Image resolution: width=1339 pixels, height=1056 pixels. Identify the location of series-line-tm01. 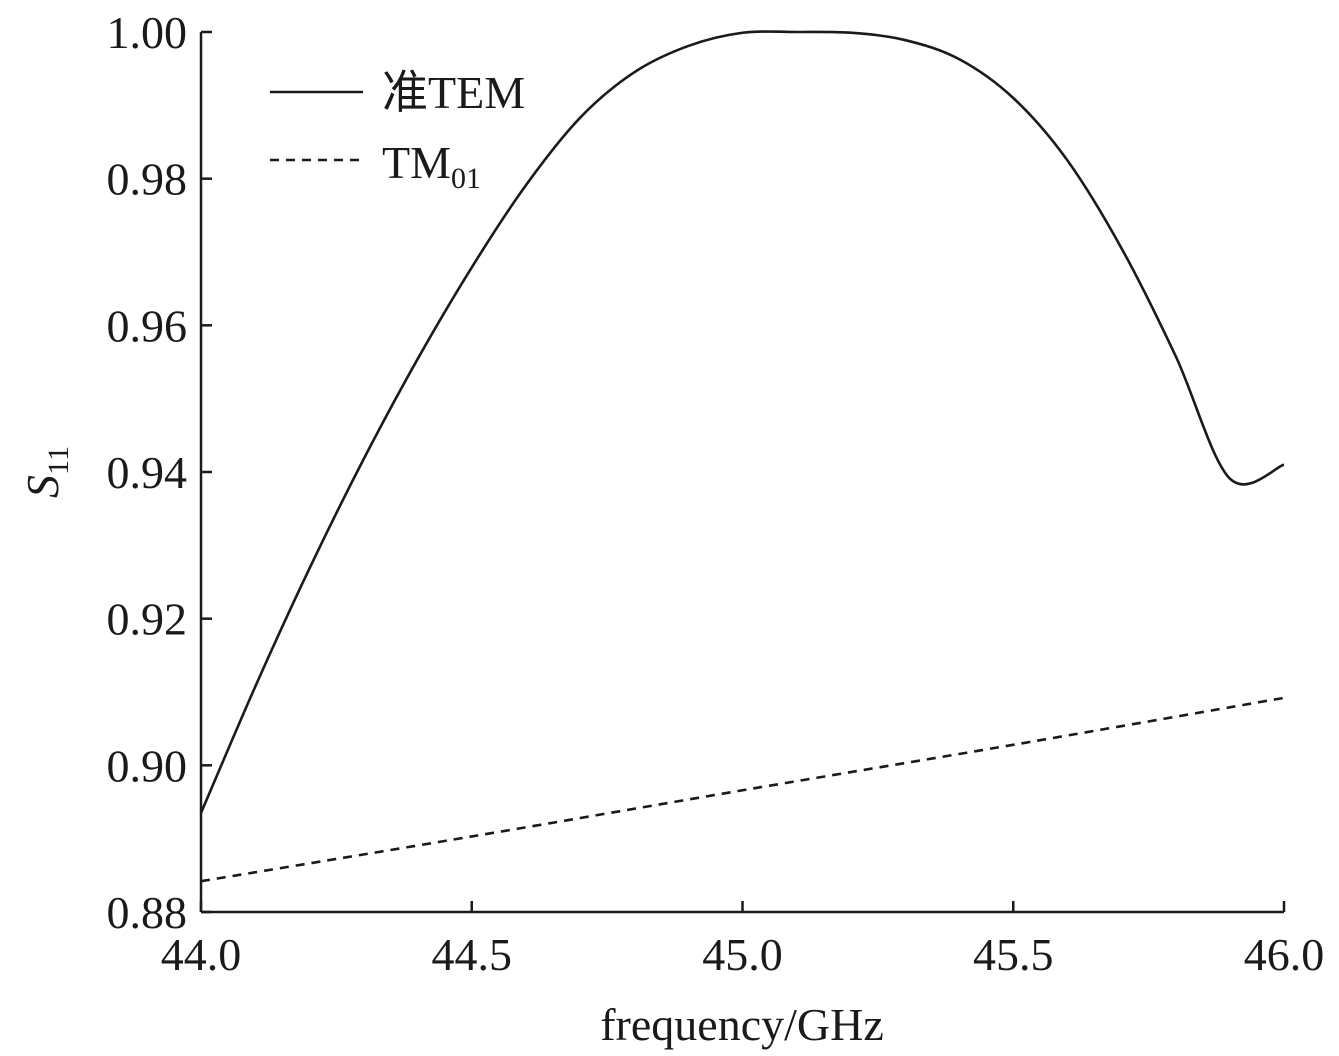
(742, 789).